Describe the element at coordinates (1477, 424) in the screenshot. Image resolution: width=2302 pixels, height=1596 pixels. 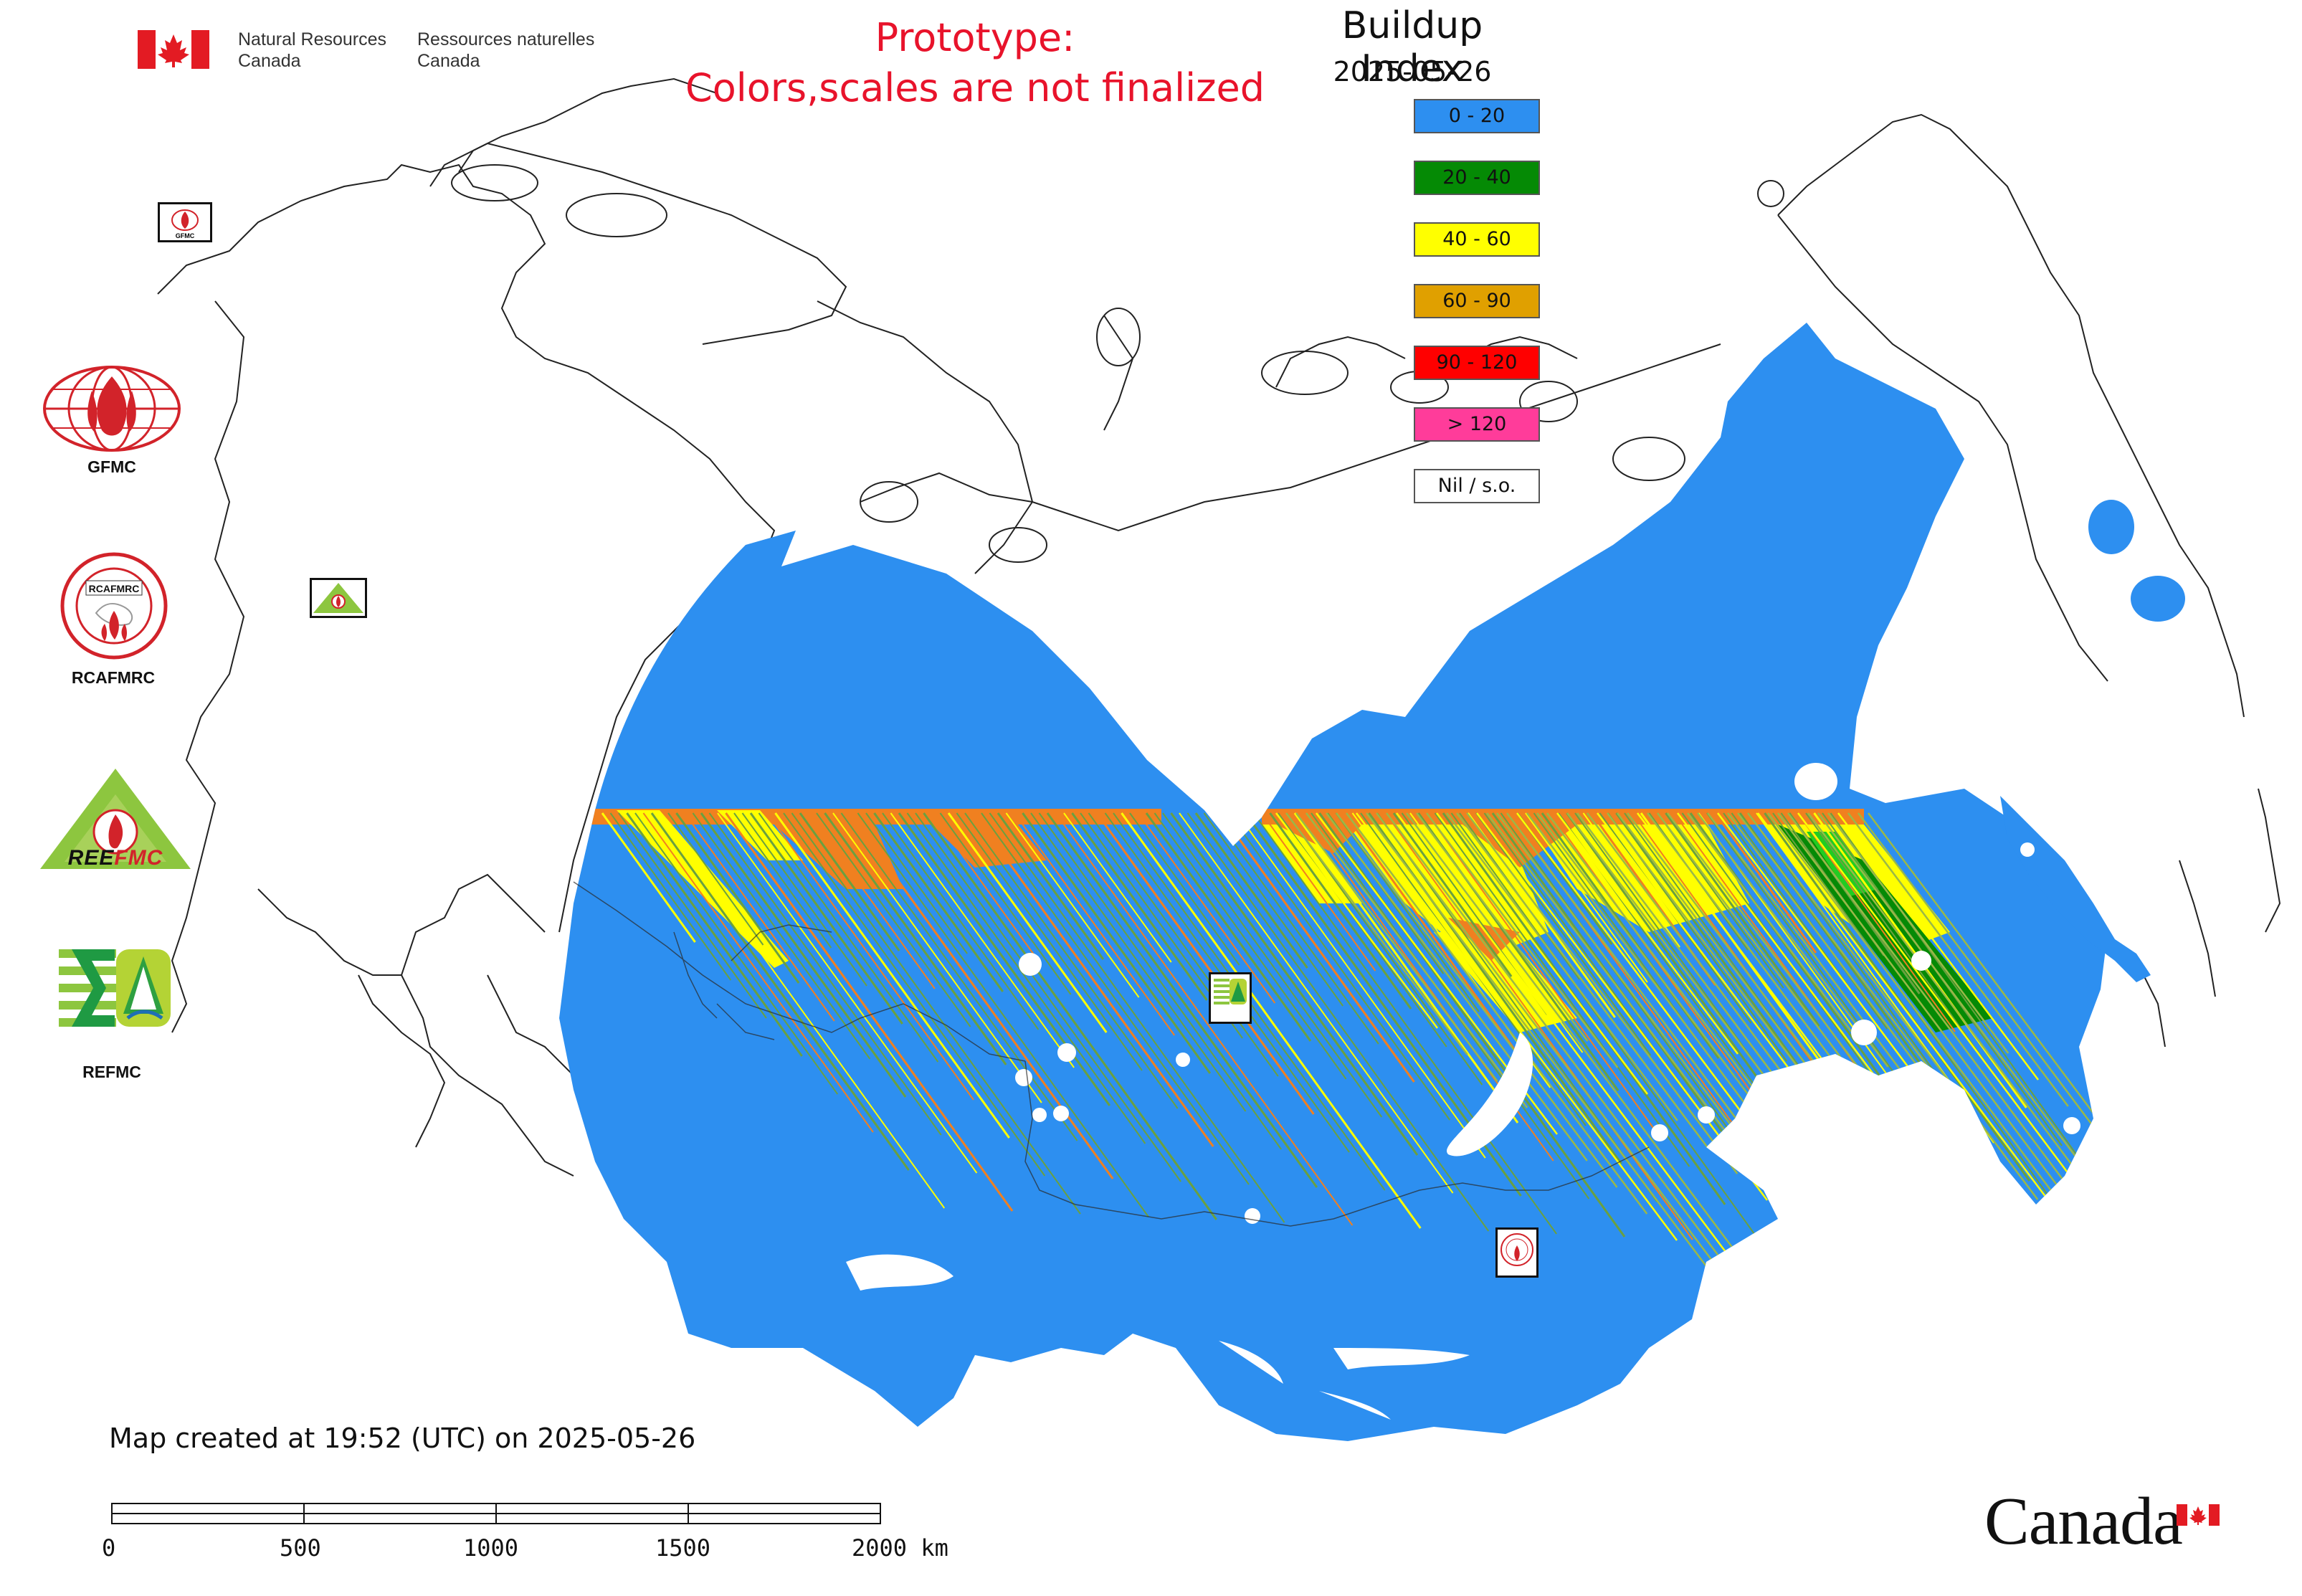
I see `legend-label: > 120` at that location.